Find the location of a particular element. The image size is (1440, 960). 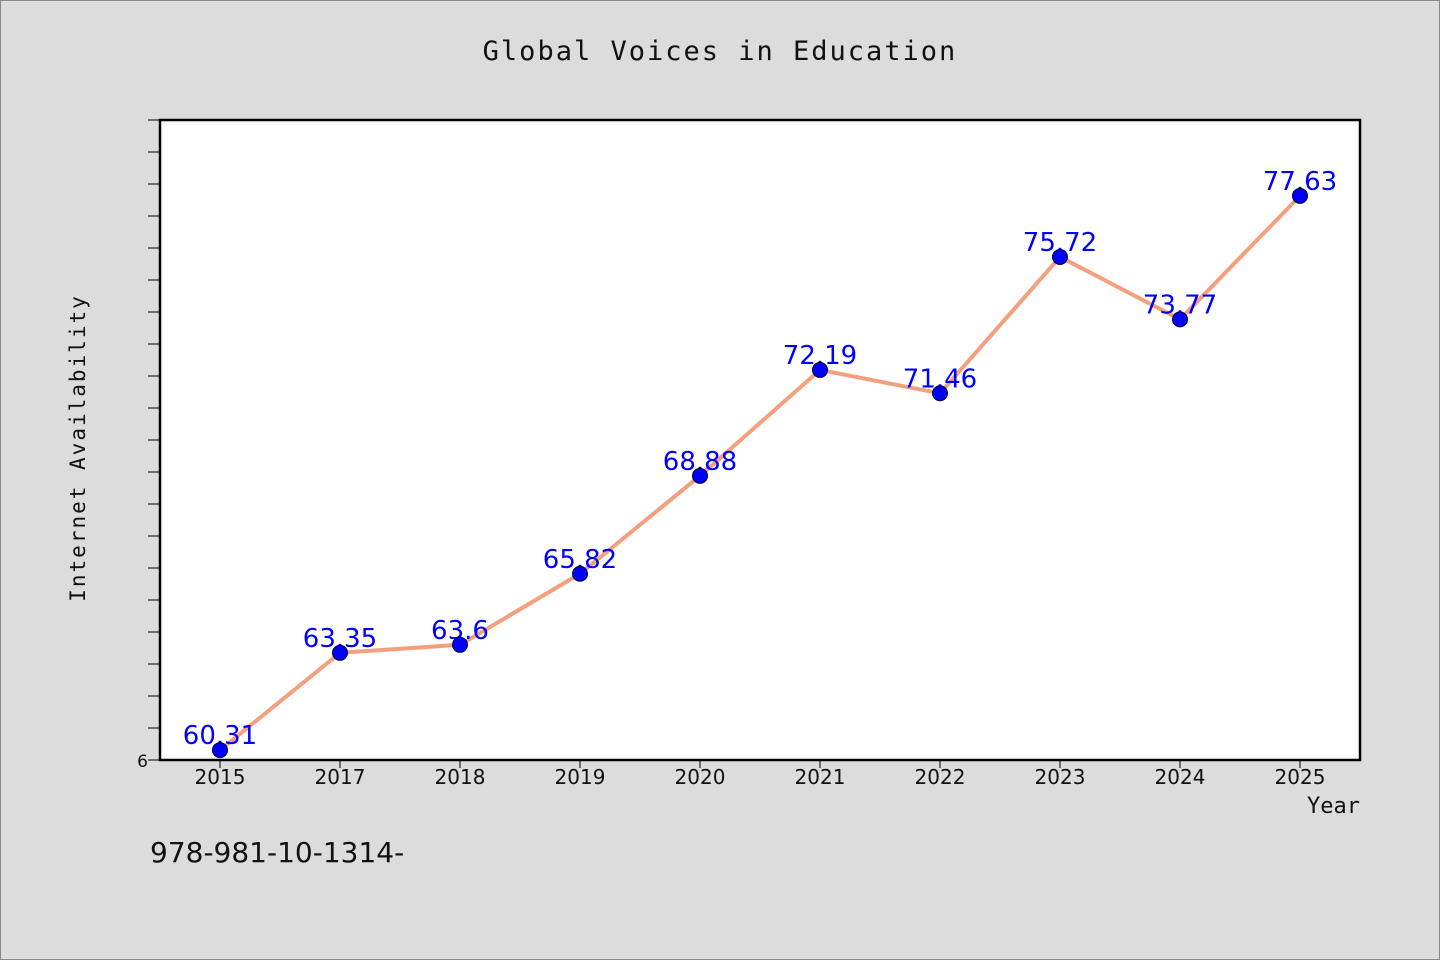

chart-title: Global Voices in Education is located at coordinates (720, 51).